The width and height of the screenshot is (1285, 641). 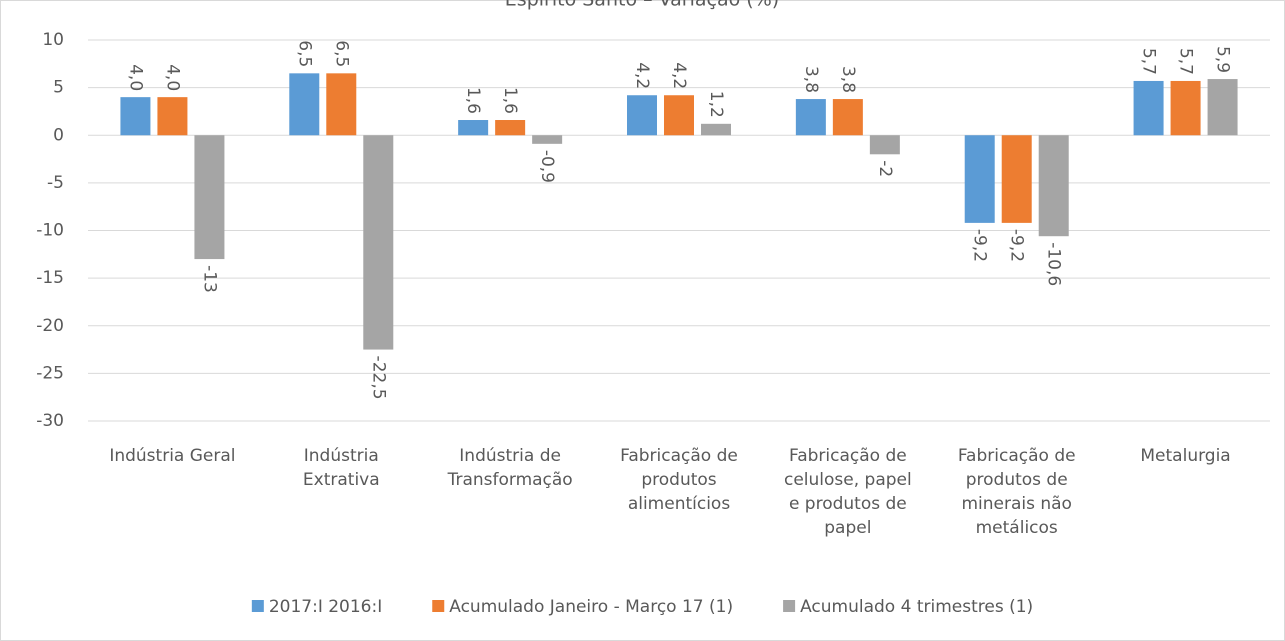 What do you see at coordinates (1223, 59) in the screenshot?
I see `value-label: 5,9` at bounding box center [1223, 59].